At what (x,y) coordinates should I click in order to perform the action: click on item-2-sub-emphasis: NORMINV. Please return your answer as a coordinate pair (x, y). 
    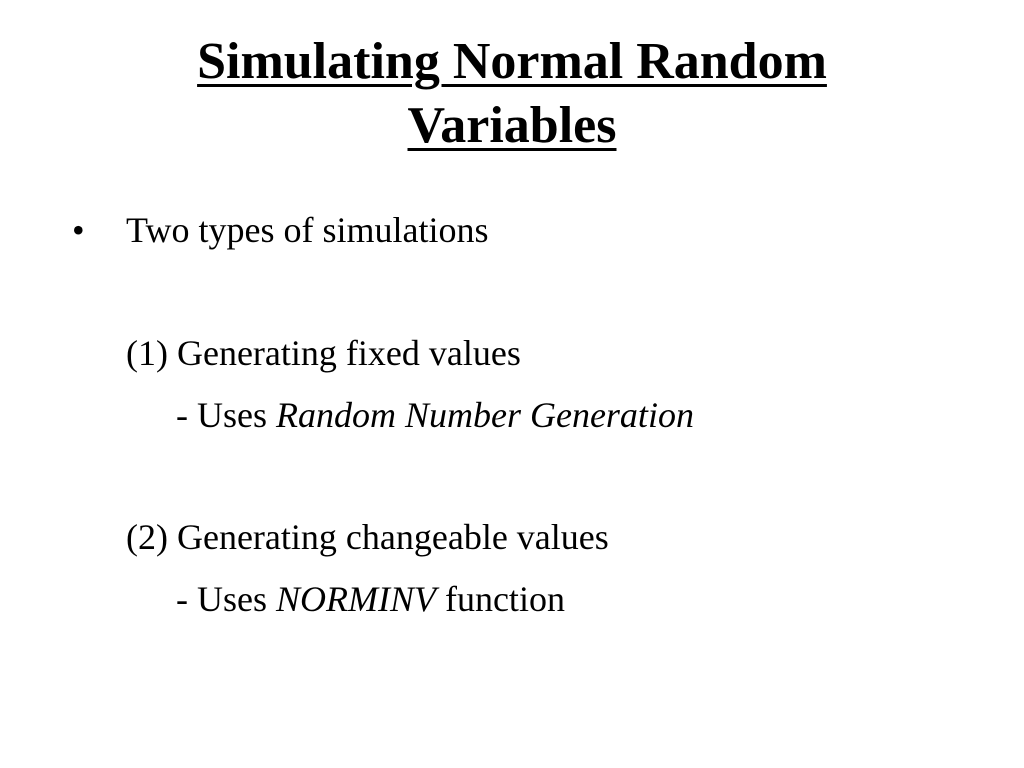
    Looking at the image, I should click on (355, 599).